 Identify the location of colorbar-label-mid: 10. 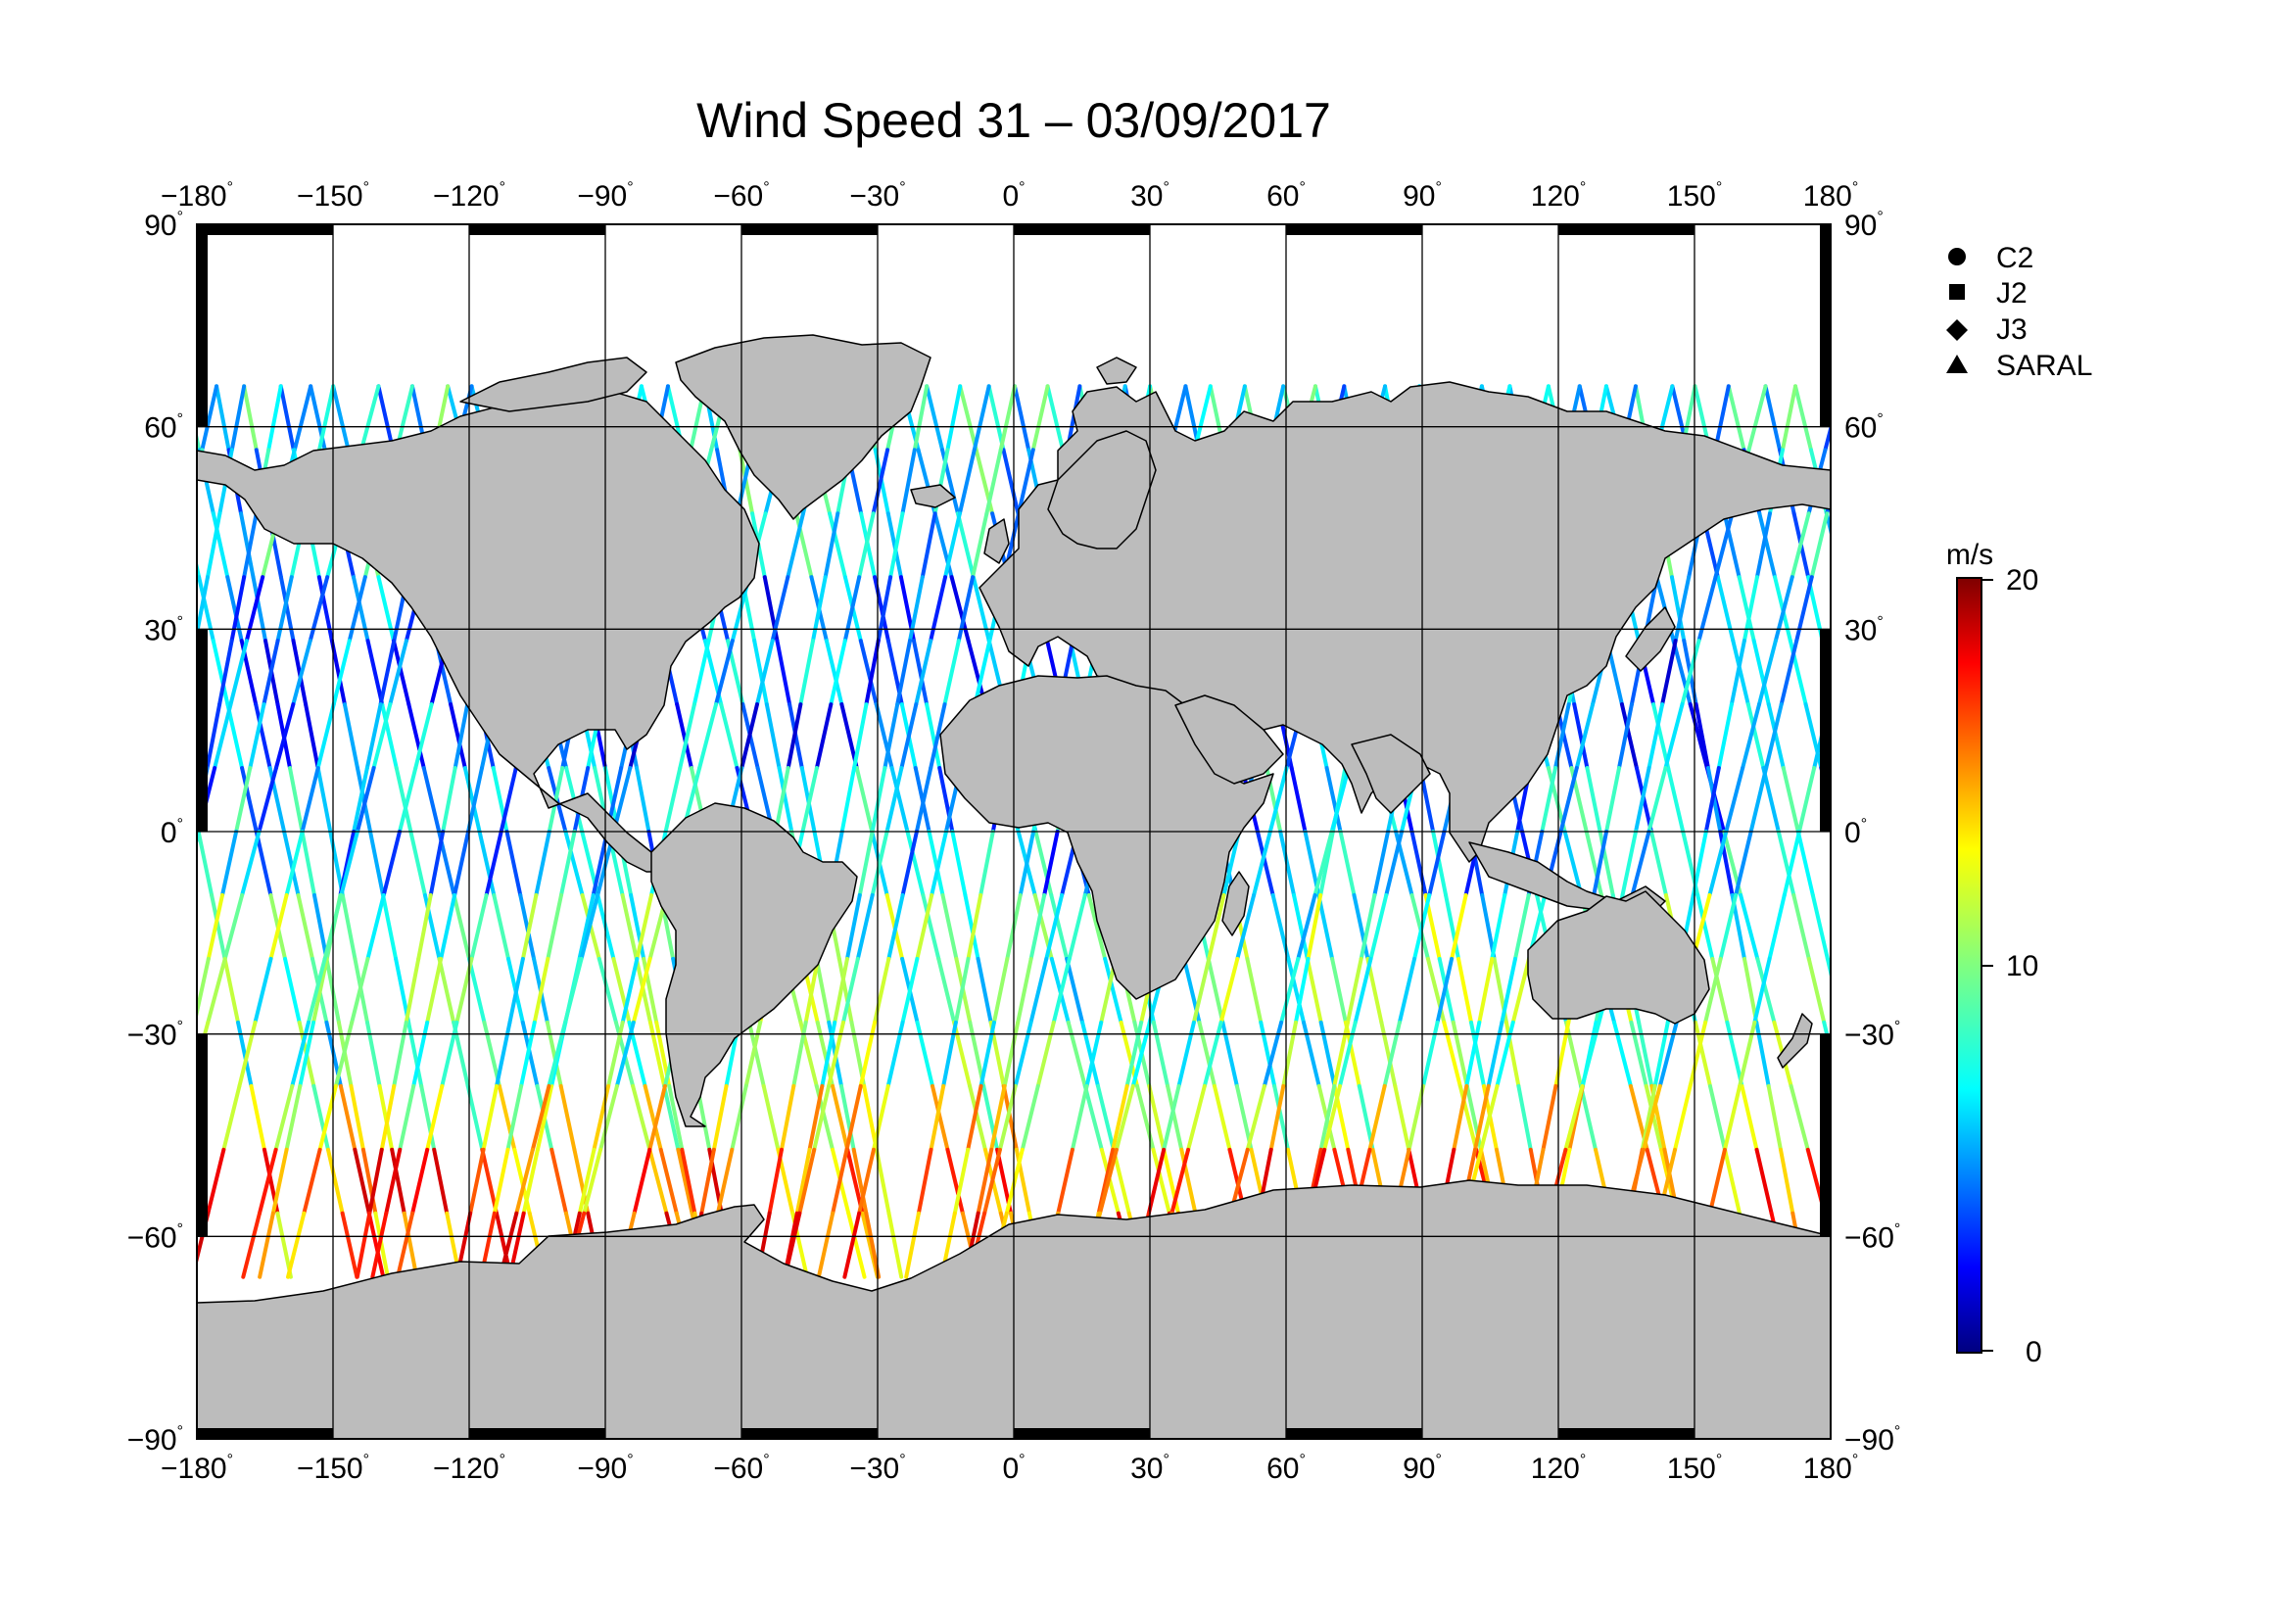
(2022, 966).